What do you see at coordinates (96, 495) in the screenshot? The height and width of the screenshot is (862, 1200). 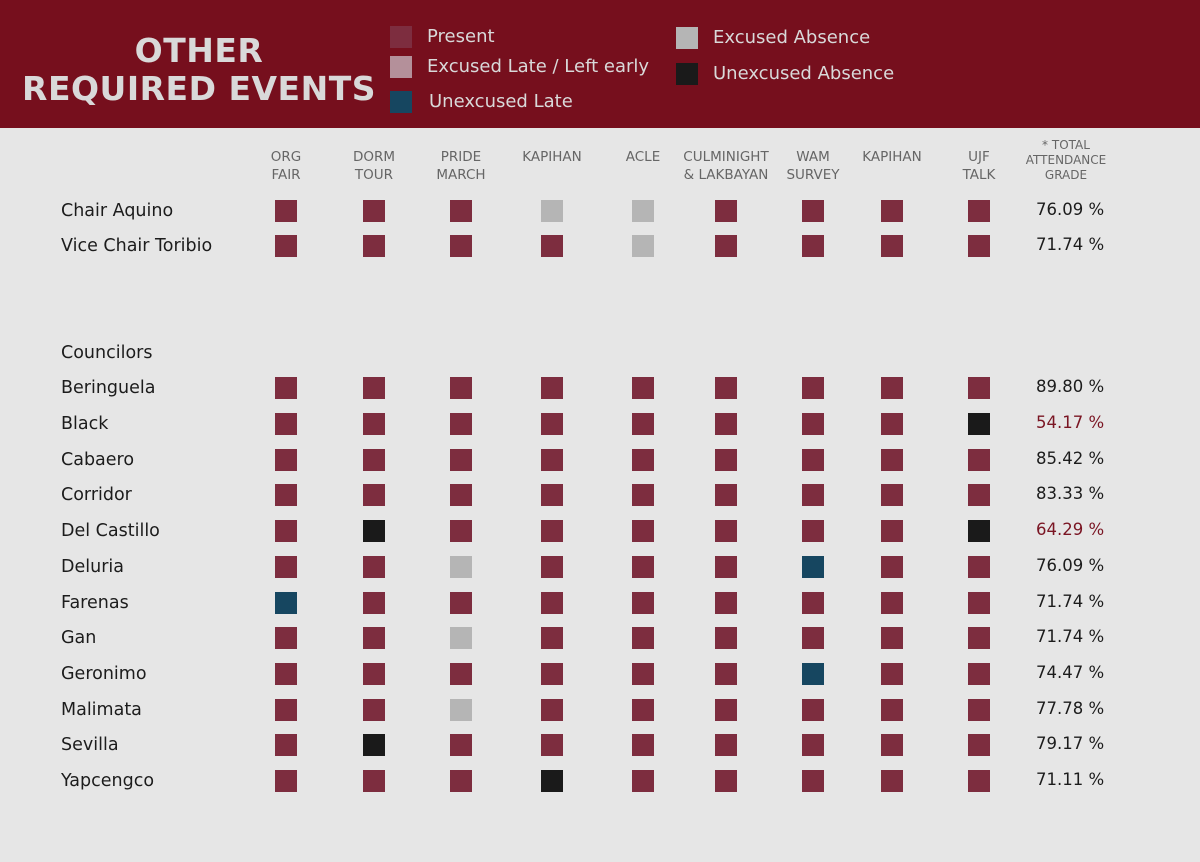 I see `member-name: Corridor` at bounding box center [96, 495].